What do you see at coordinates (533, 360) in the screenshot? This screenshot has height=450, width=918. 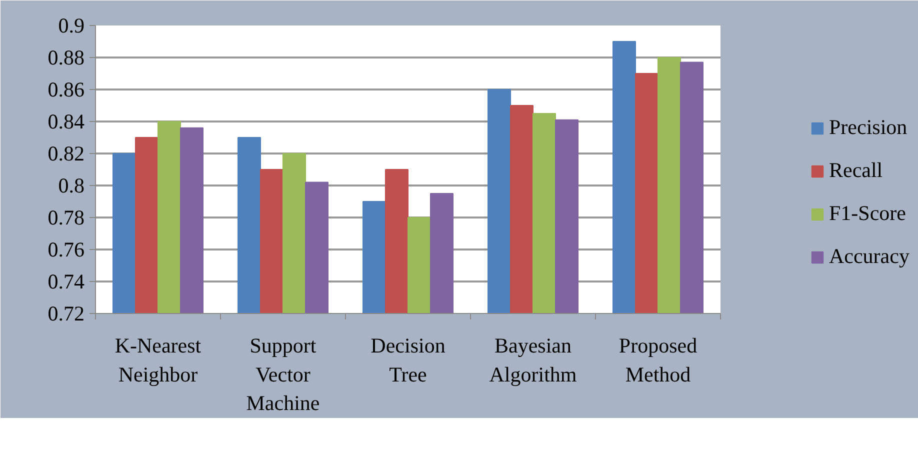 I see `x-tick-label: Bayesian Algorithm` at bounding box center [533, 360].